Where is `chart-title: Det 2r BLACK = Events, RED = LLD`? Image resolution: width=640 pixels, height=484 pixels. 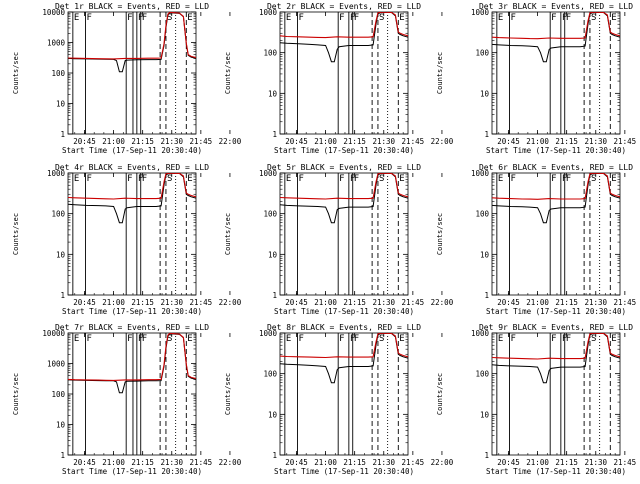
chart-title: Det 2r BLACK = Events, RED = LLD is located at coordinates (344, 6).